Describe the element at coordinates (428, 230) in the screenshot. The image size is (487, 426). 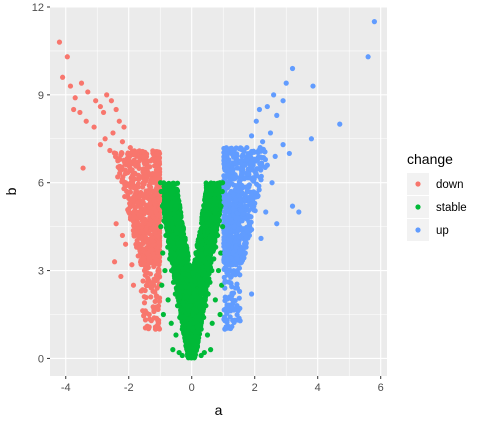
I see `legend-item-up: up` at that location.